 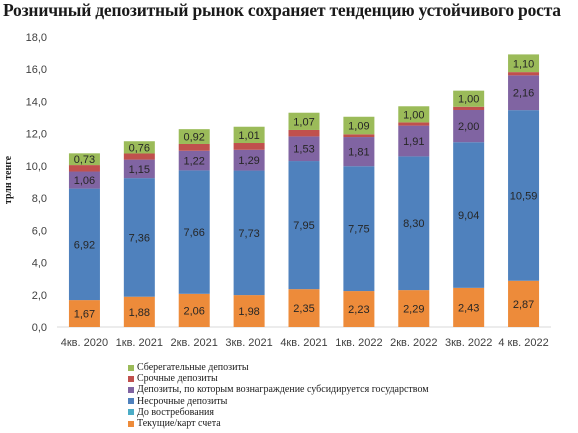 I want to click on data-label: 2,43, so click(x=468, y=308).